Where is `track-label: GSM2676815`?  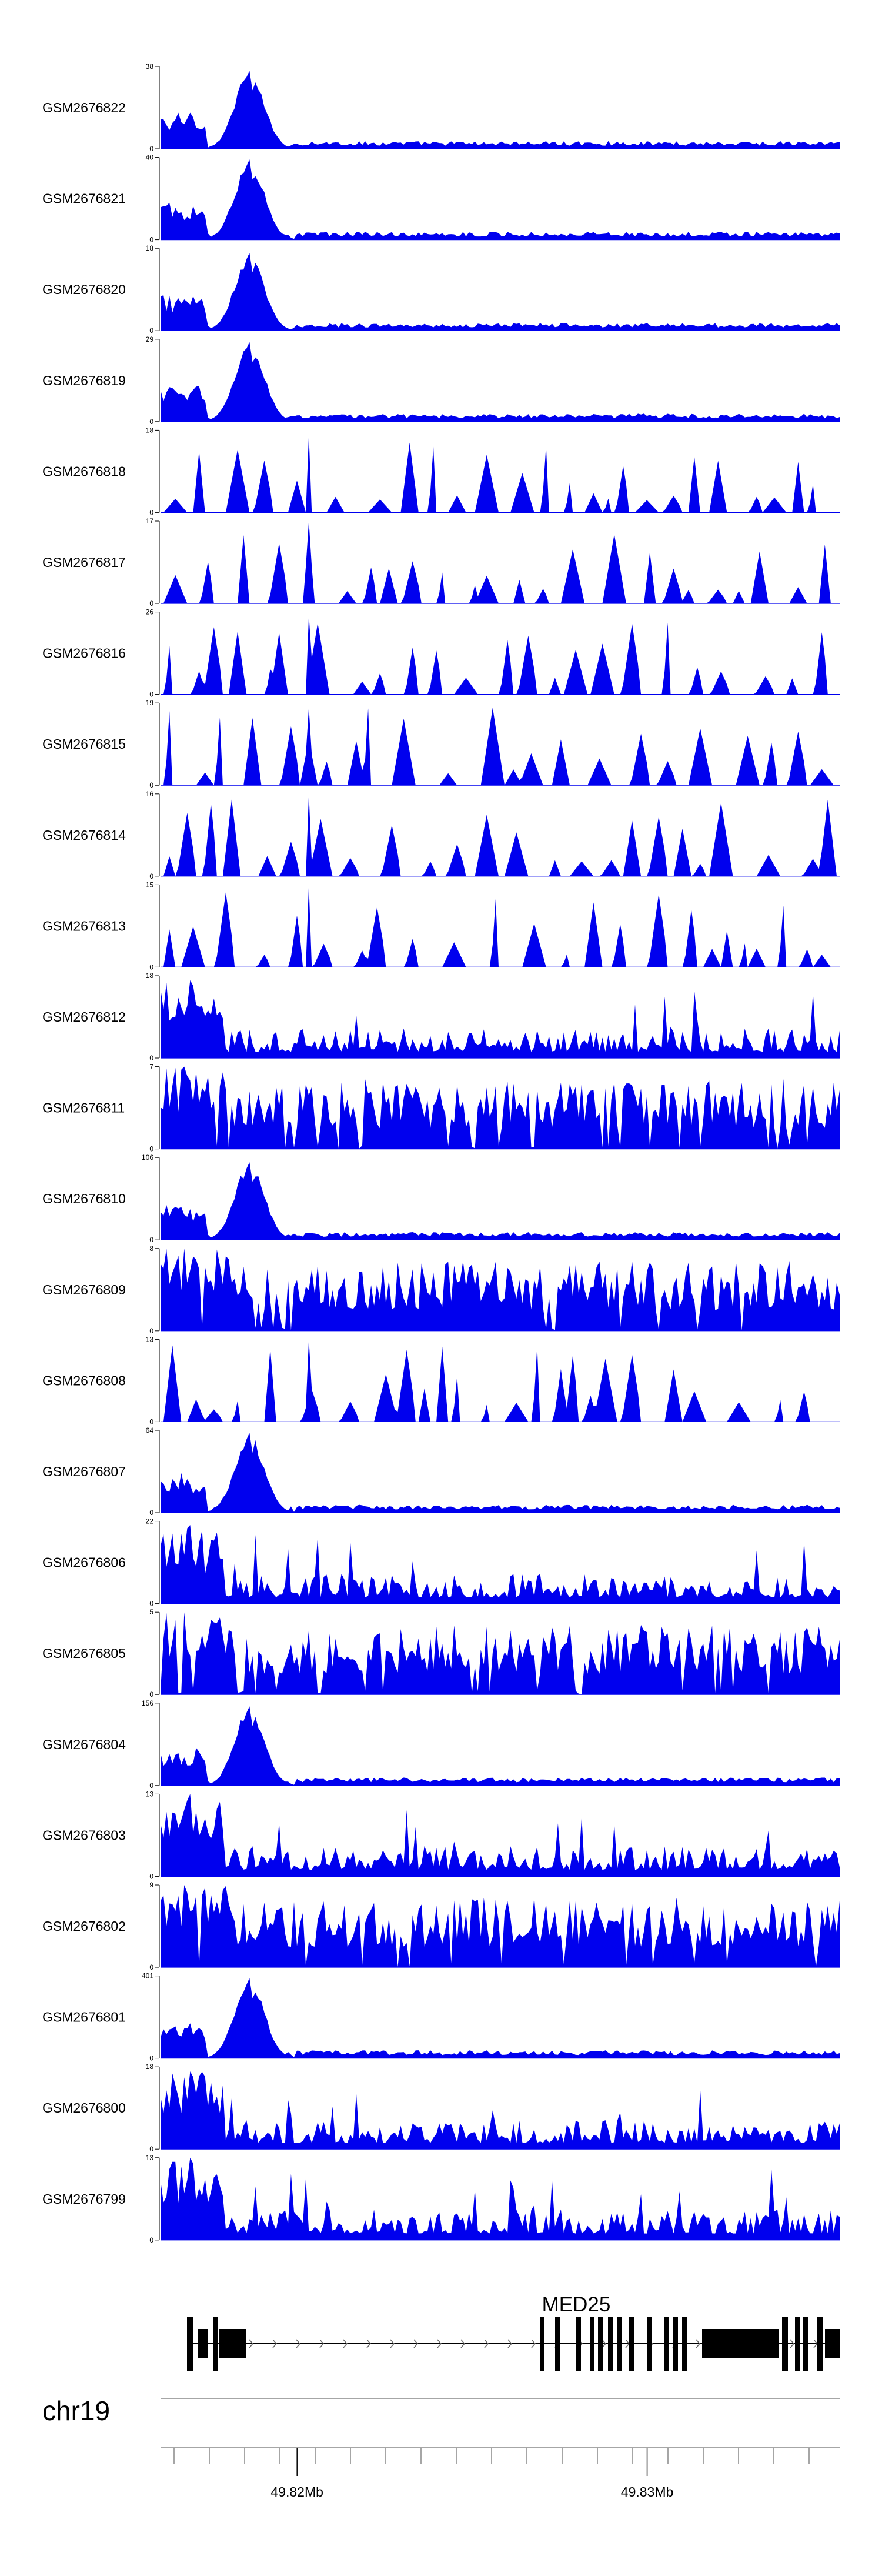
track-label: GSM2676815 is located at coordinates (84, 744).